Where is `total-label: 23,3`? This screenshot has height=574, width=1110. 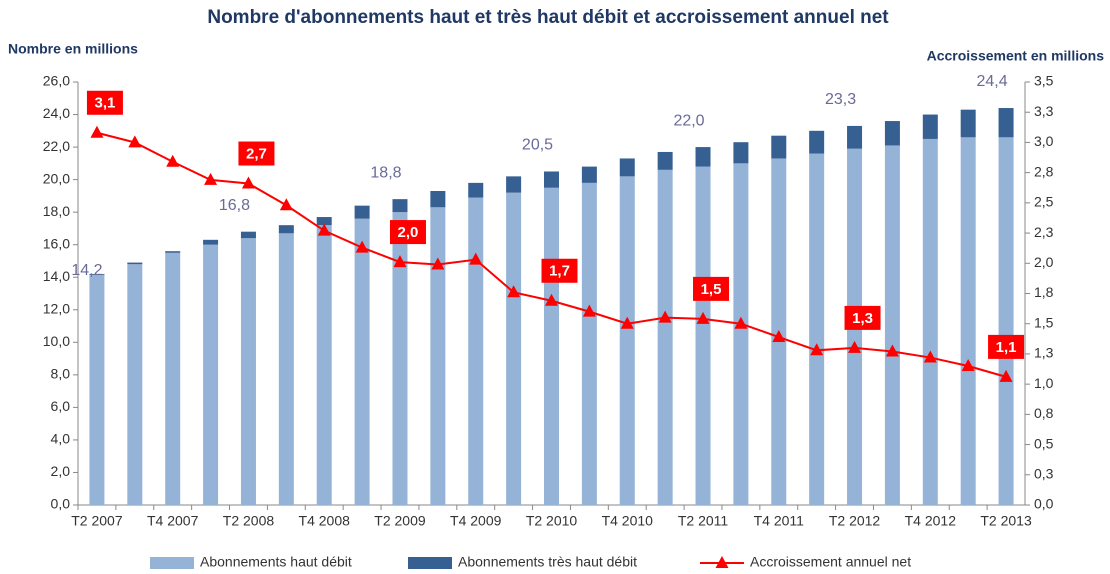 total-label: 23,3 is located at coordinates (840, 99).